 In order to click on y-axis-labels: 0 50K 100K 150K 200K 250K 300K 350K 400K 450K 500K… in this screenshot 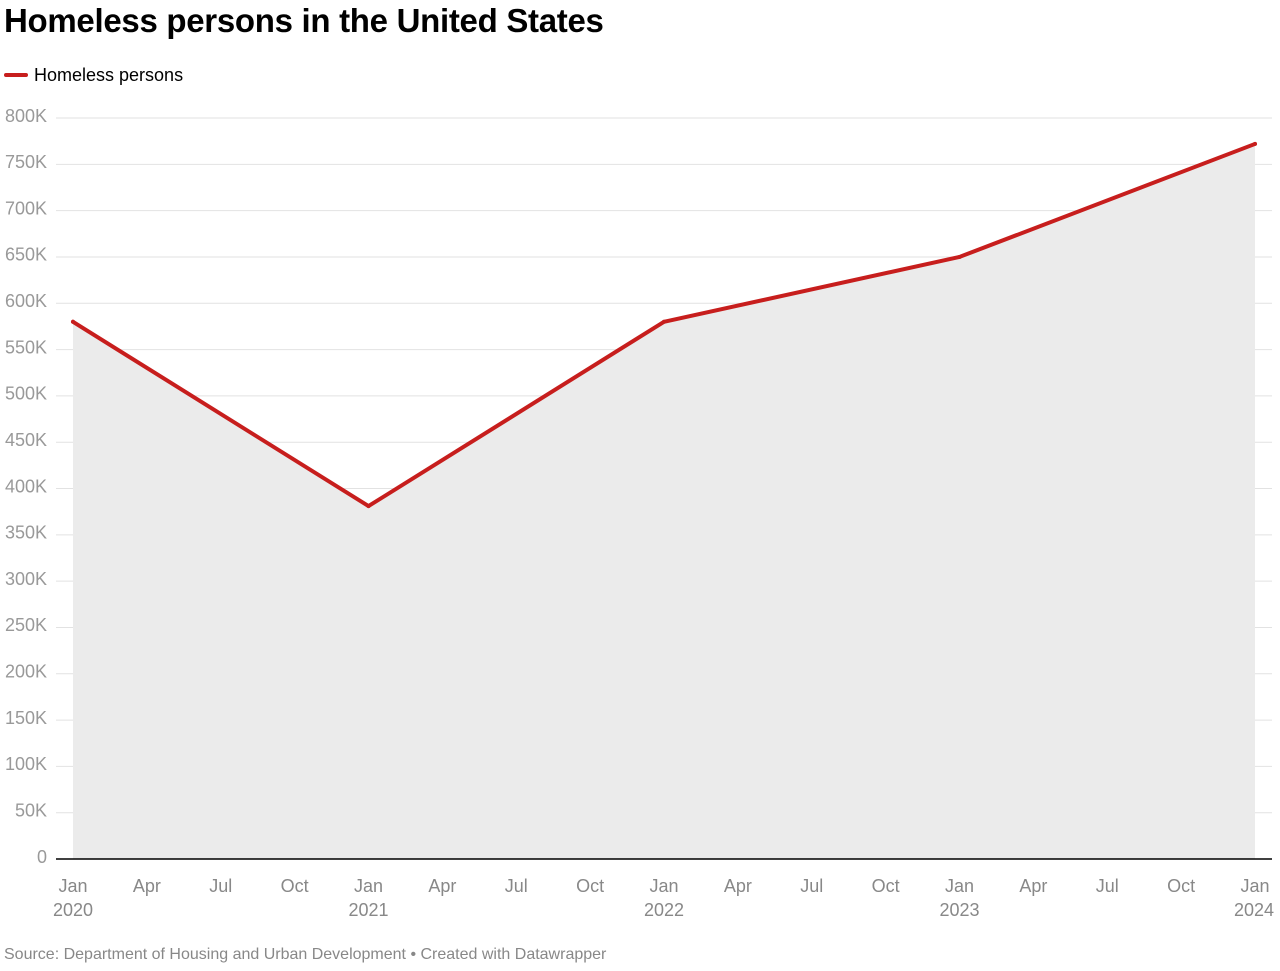, I will do `click(26, 486)`.